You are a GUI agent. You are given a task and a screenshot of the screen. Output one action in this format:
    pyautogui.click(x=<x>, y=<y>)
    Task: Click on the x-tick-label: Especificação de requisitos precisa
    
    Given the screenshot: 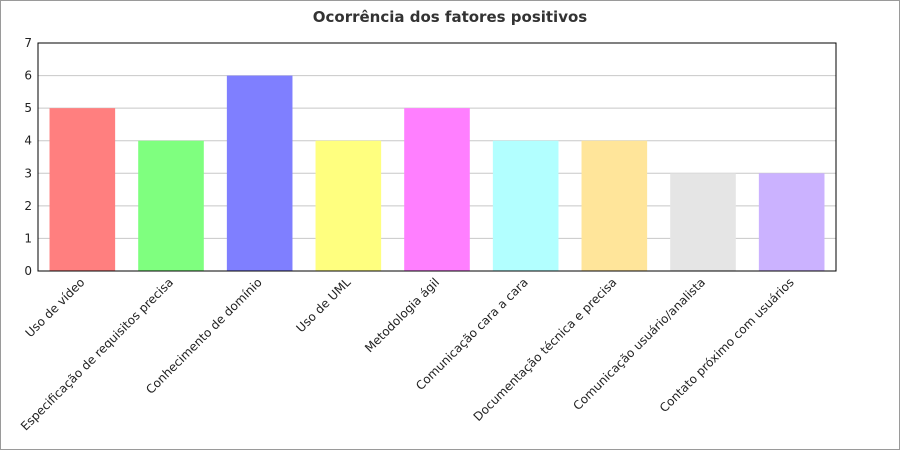 What is the action you would take?
    pyautogui.click(x=97, y=354)
    